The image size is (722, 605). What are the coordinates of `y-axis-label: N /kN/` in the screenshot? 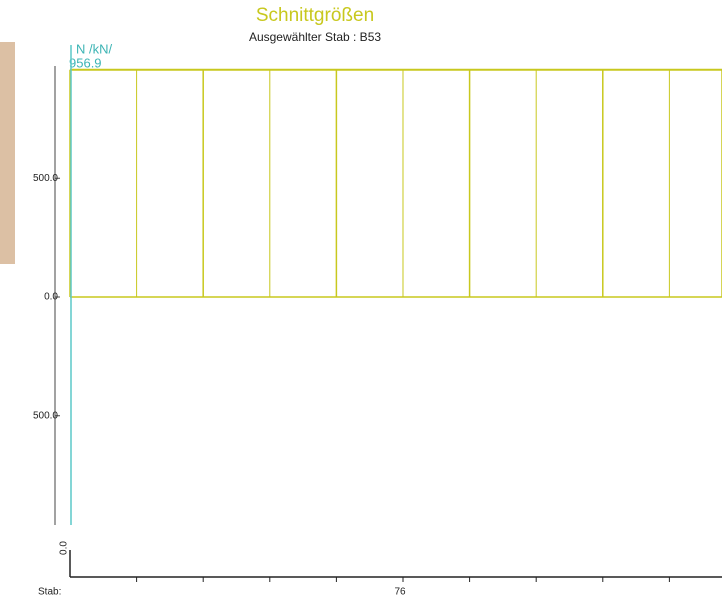 It's located at (94, 48).